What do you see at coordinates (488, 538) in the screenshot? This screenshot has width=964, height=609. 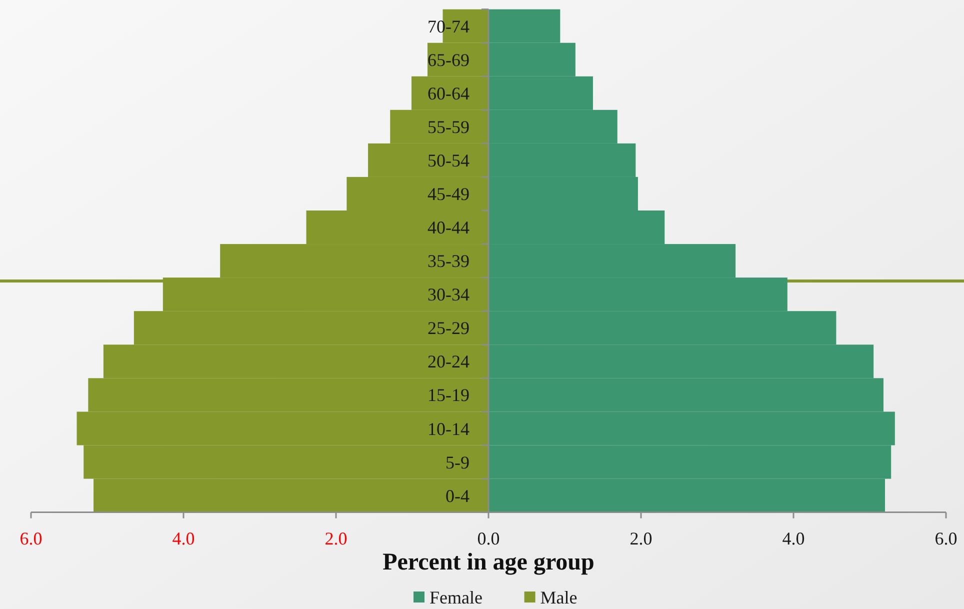 I see `x-tick-label: 0.0` at bounding box center [488, 538].